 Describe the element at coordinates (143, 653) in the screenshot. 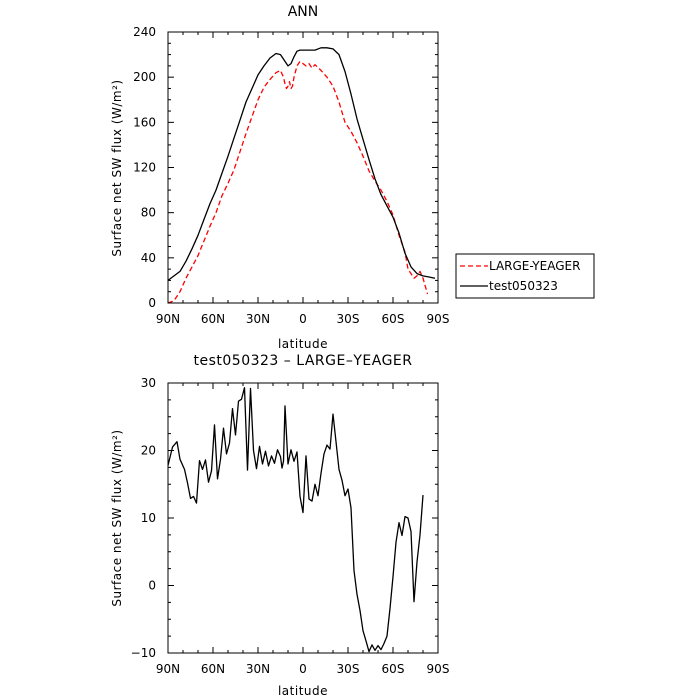

I see `bottom-y-tick-label: −10` at that location.